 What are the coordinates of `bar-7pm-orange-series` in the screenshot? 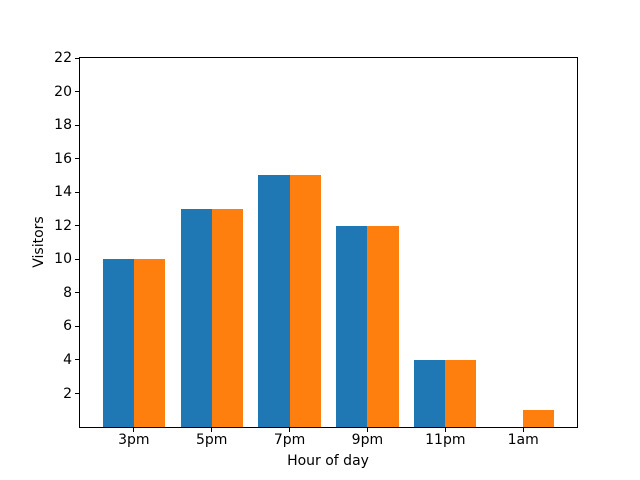 It's located at (305, 301).